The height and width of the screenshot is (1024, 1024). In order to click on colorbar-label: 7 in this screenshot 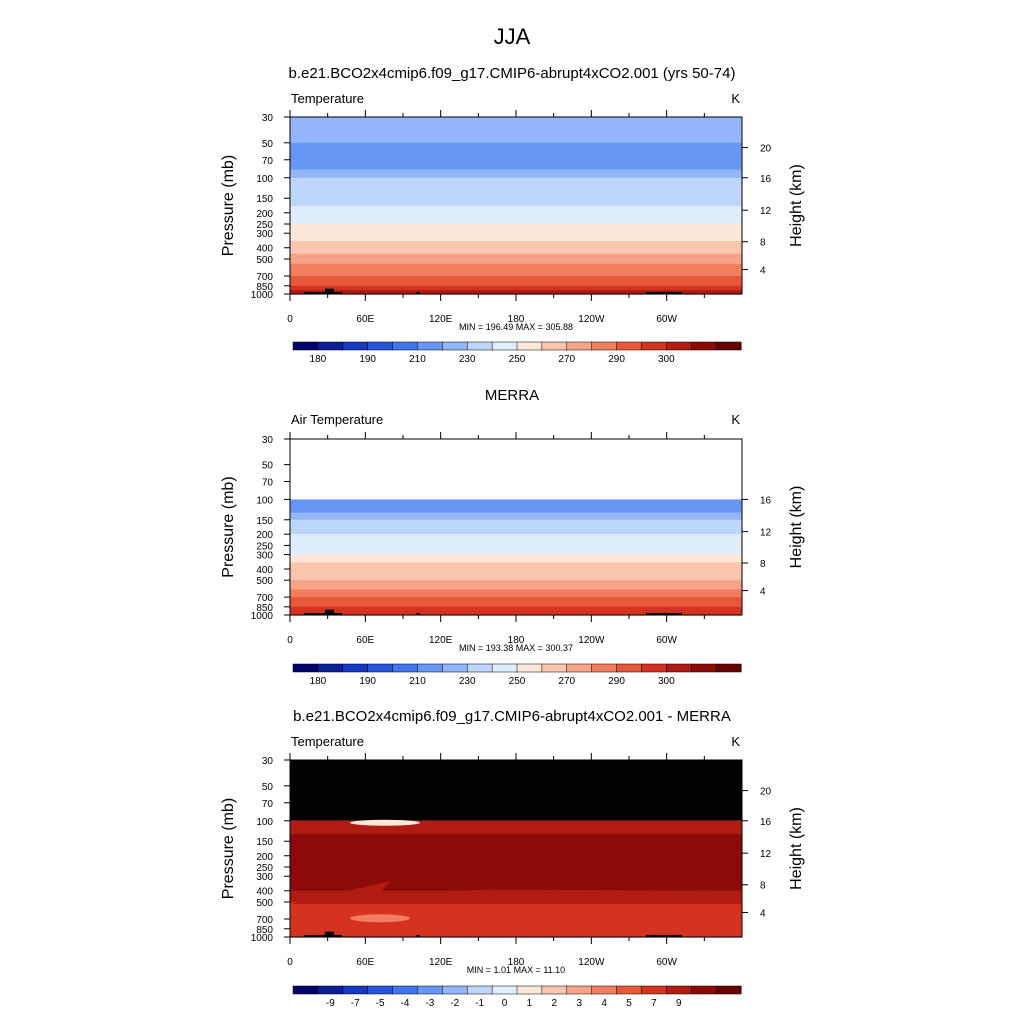, I will do `click(654, 1003)`.